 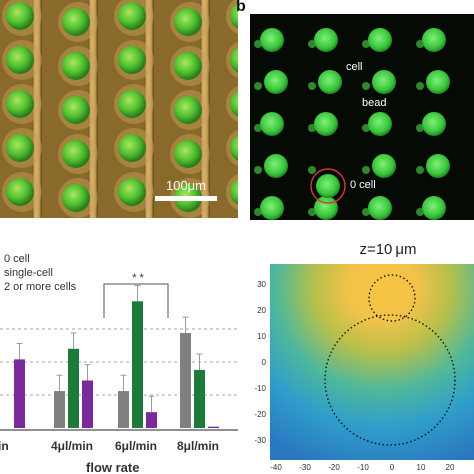 What do you see at coordinates (260, 440) in the screenshot?
I see `y-tick-label: -30` at bounding box center [260, 440].